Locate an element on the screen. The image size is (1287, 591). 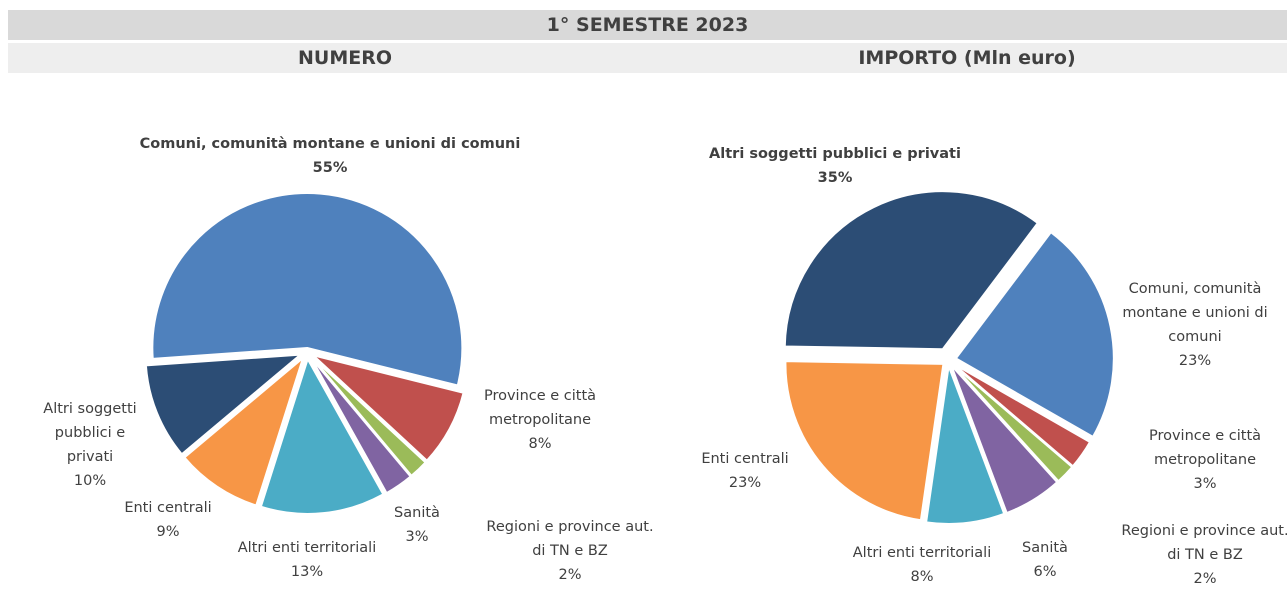
period-header: 1° SEMESTRE 2023 is located at coordinates (647, 25).